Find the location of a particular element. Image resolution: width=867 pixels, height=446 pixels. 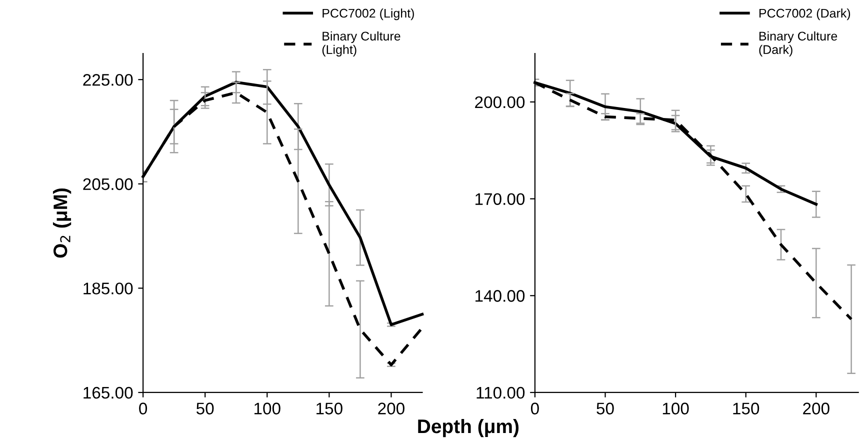

legend-label: PCC7002 (Light) is located at coordinates (368, 14).